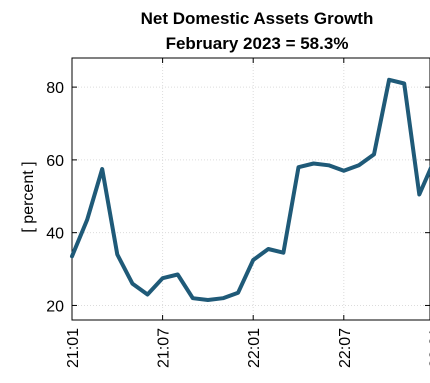  What do you see at coordinates (55, 306) in the screenshot?
I see `y-tick-label: 20` at bounding box center [55, 306].